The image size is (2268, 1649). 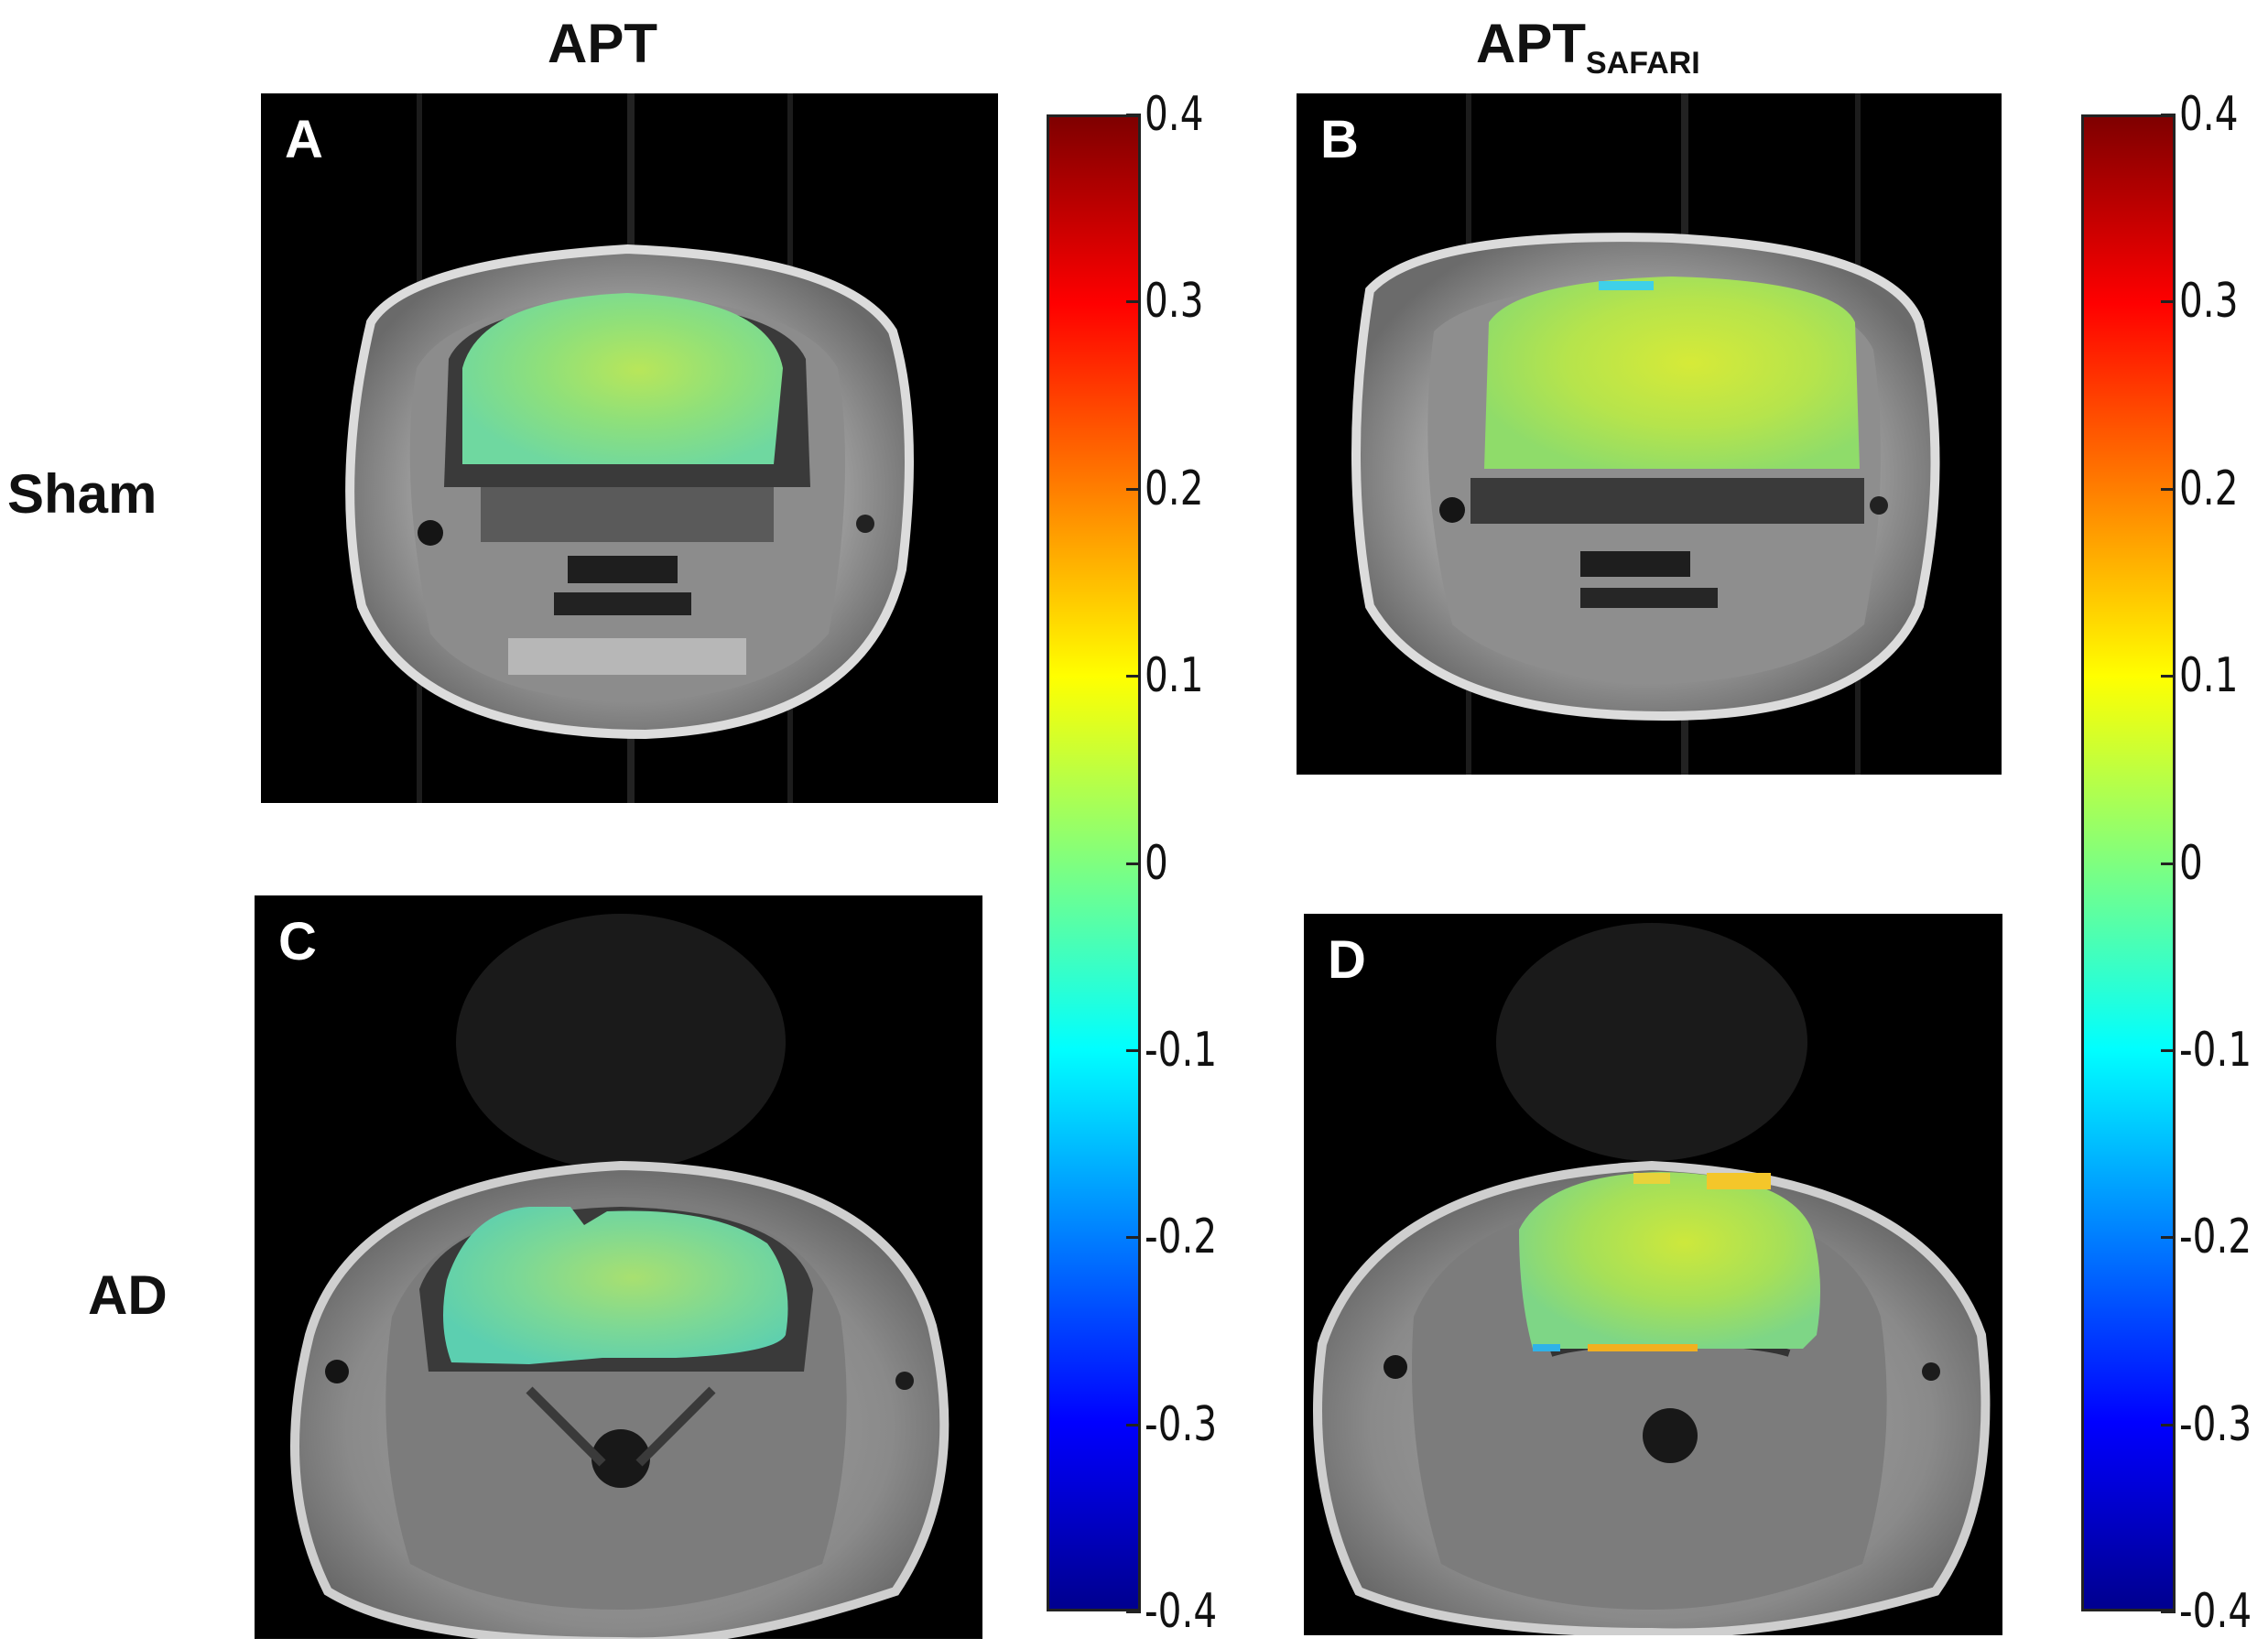 I want to click on colorbar-right-tick-label: -0.1, so click(x=2216, y=1050).